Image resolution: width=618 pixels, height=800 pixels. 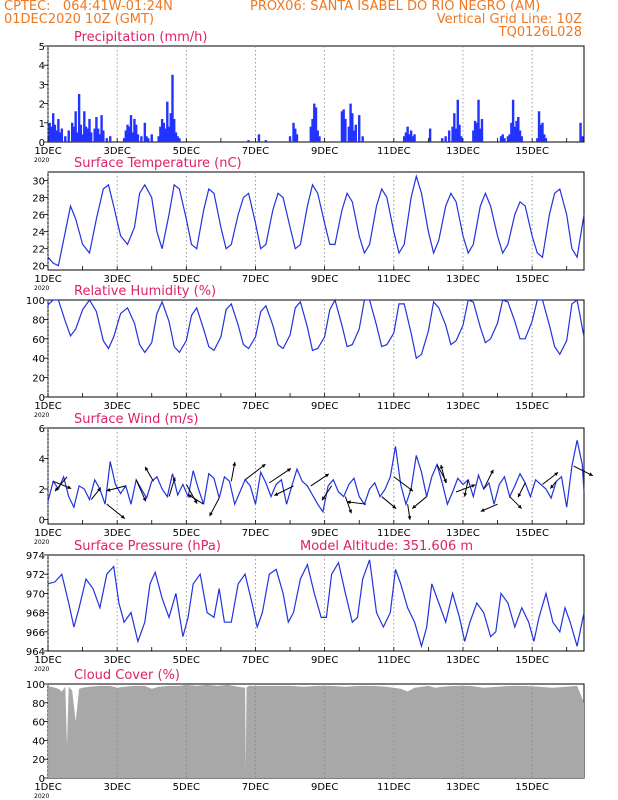 I want to click on rh-year-label: 2020, so click(x=41, y=415).